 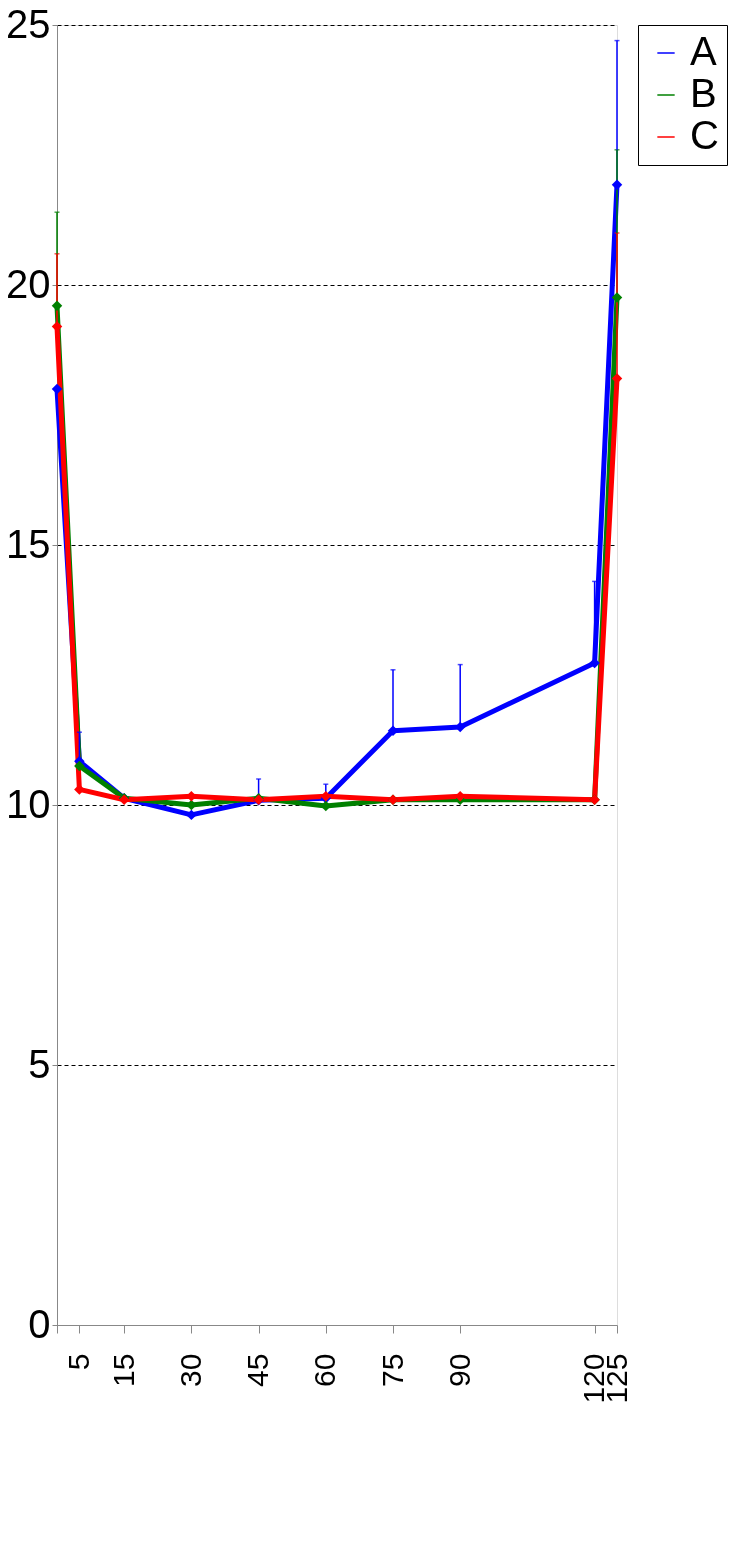 I want to click on legend-label: C, so click(x=704, y=135).